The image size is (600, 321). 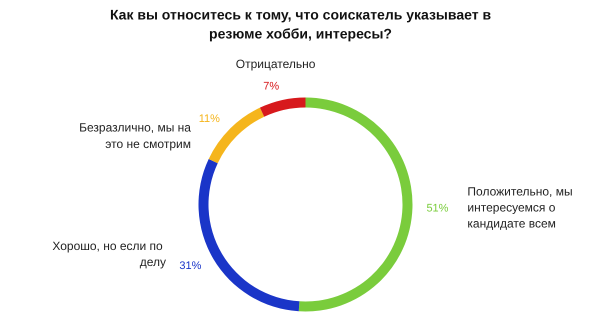 I want to click on slice-label: Хорошо, но если по делу, so click(x=109, y=254).